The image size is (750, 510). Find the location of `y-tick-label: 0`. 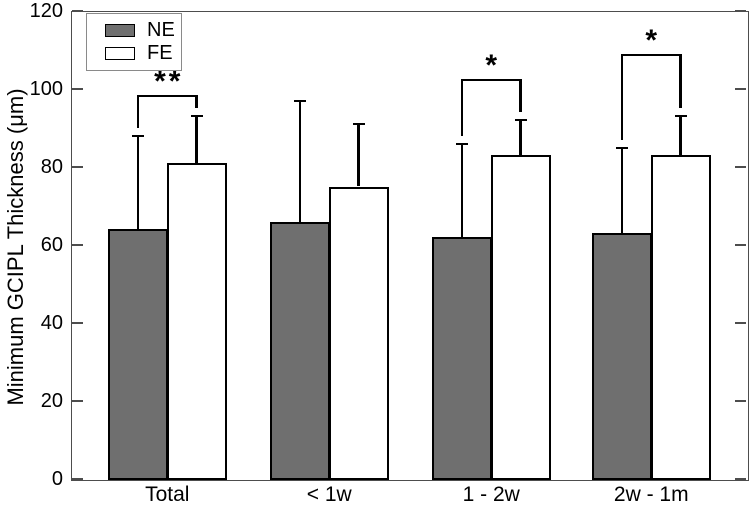

y-tick-label: 0 is located at coordinates (57, 479).